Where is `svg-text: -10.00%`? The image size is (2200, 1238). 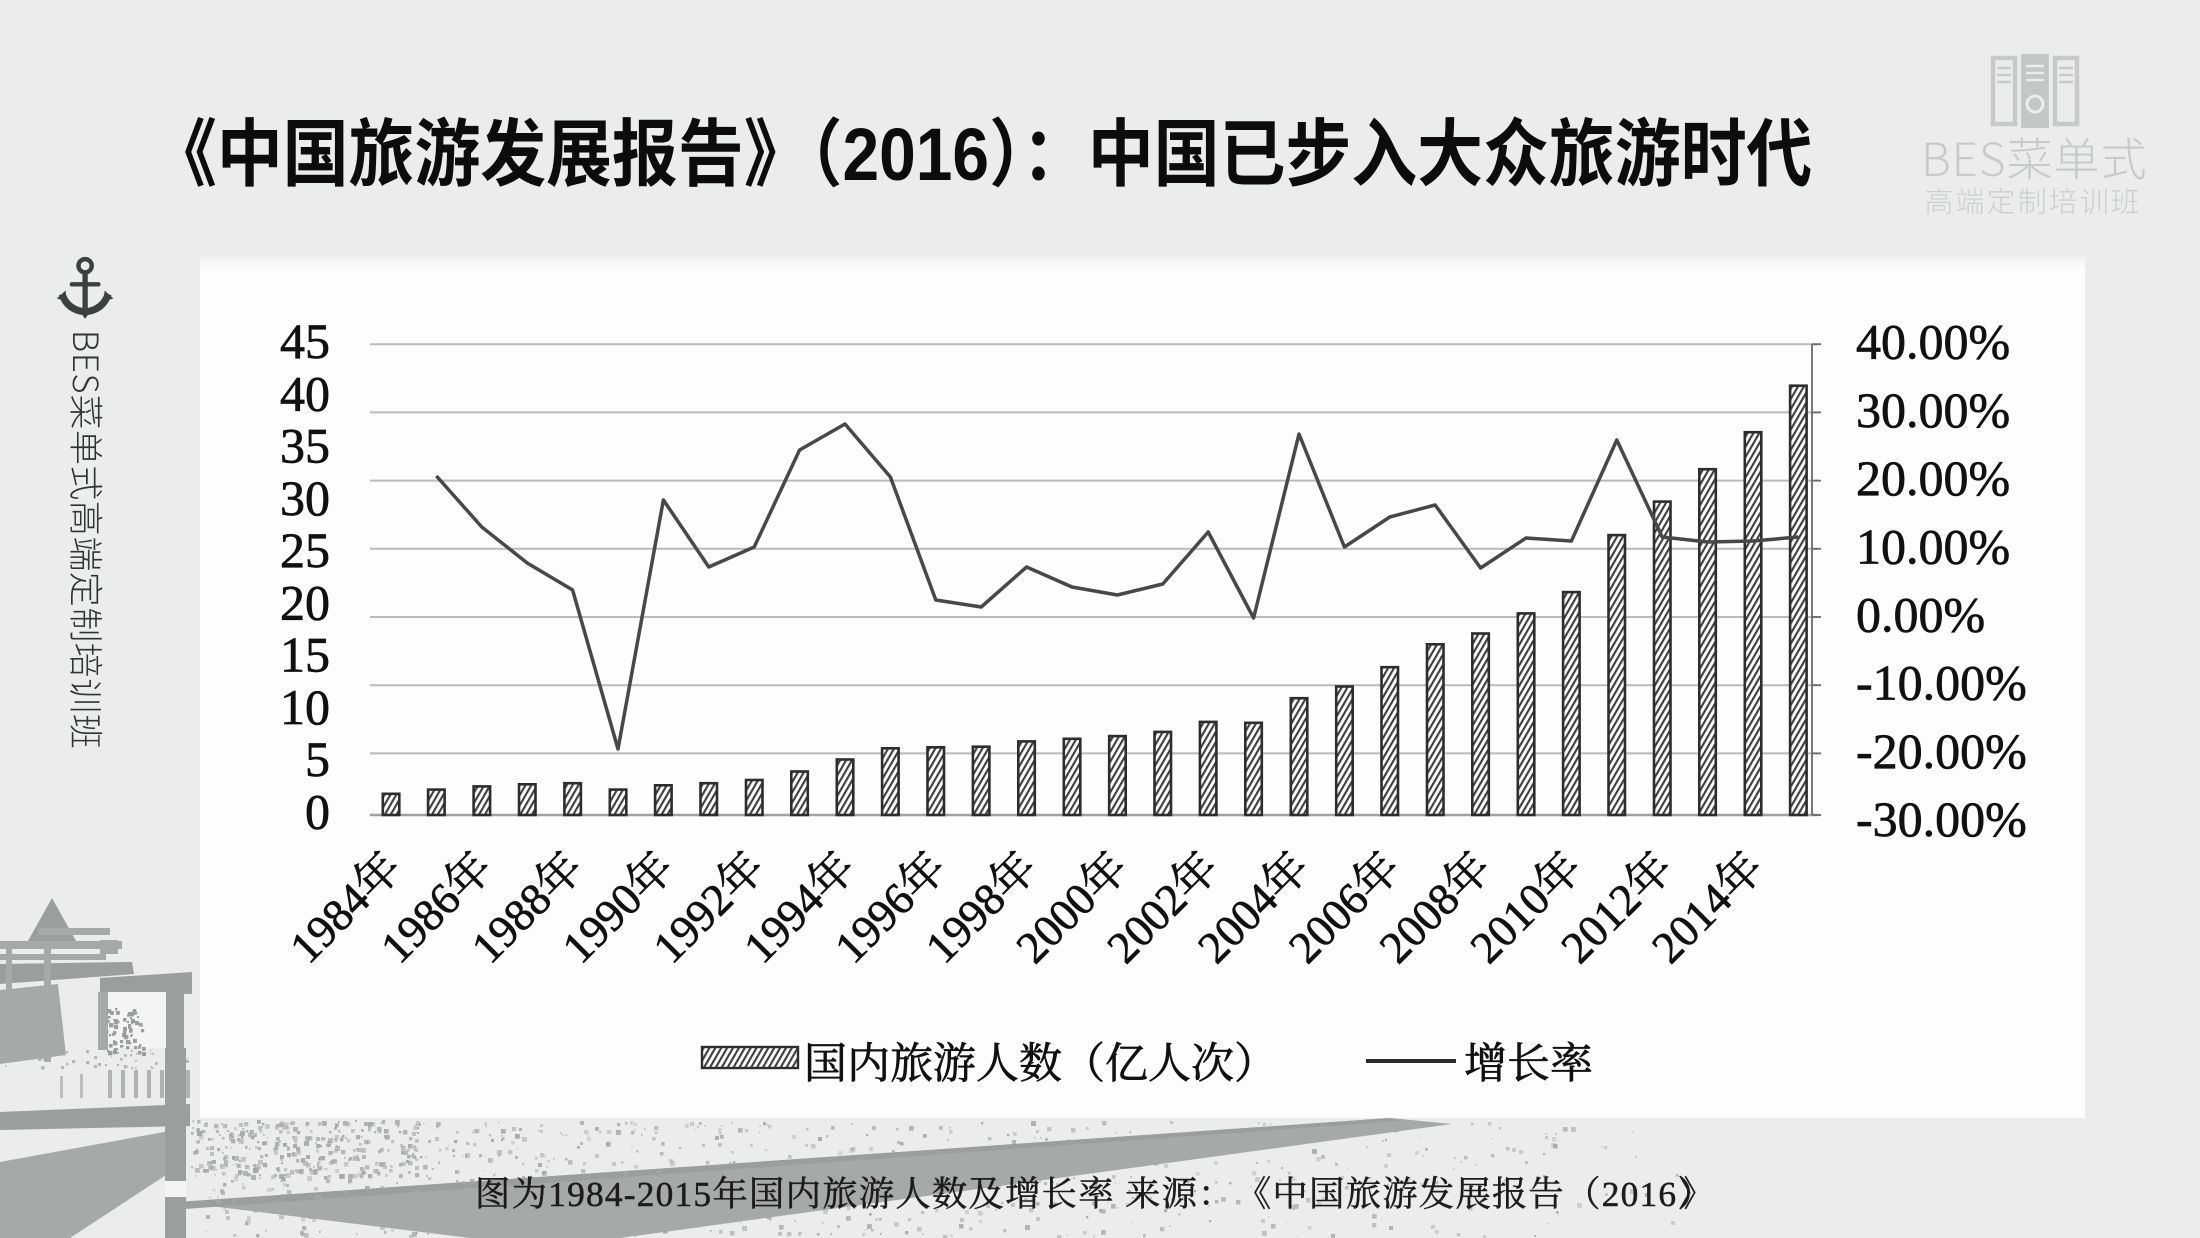 svg-text: -10.00% is located at coordinates (1941, 683).